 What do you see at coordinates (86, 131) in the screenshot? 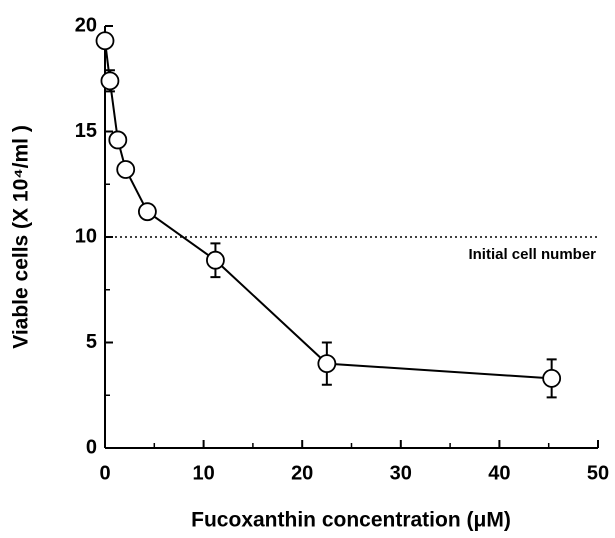
I see `y-tick-label: 15` at bounding box center [86, 131].